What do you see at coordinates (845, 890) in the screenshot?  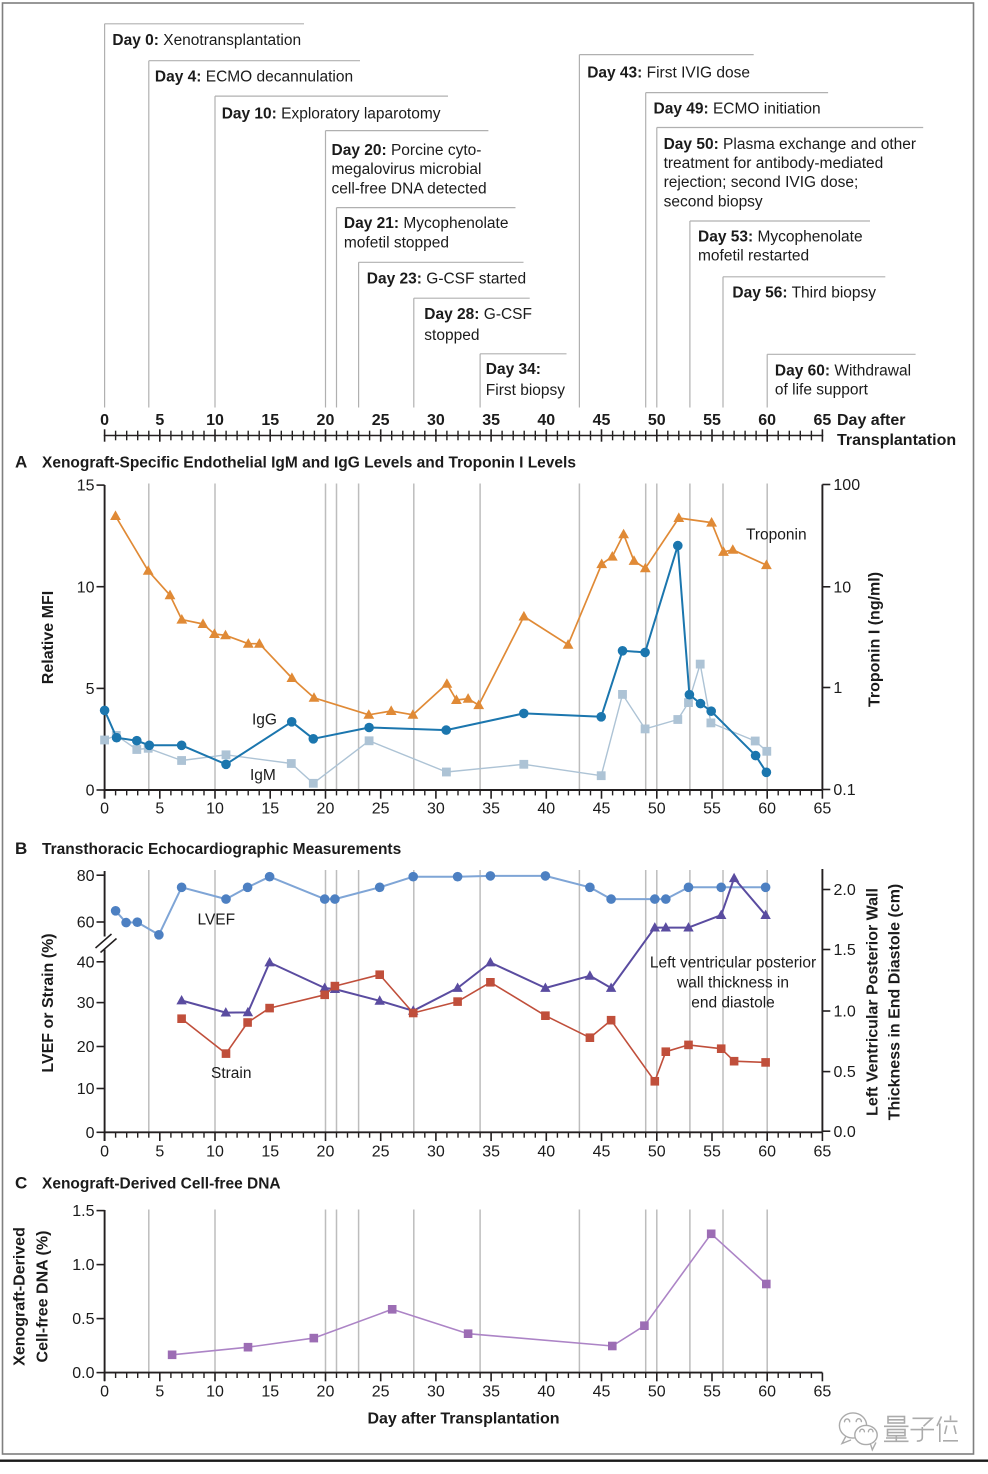 I see `svg-text: 2.0` at bounding box center [845, 890].